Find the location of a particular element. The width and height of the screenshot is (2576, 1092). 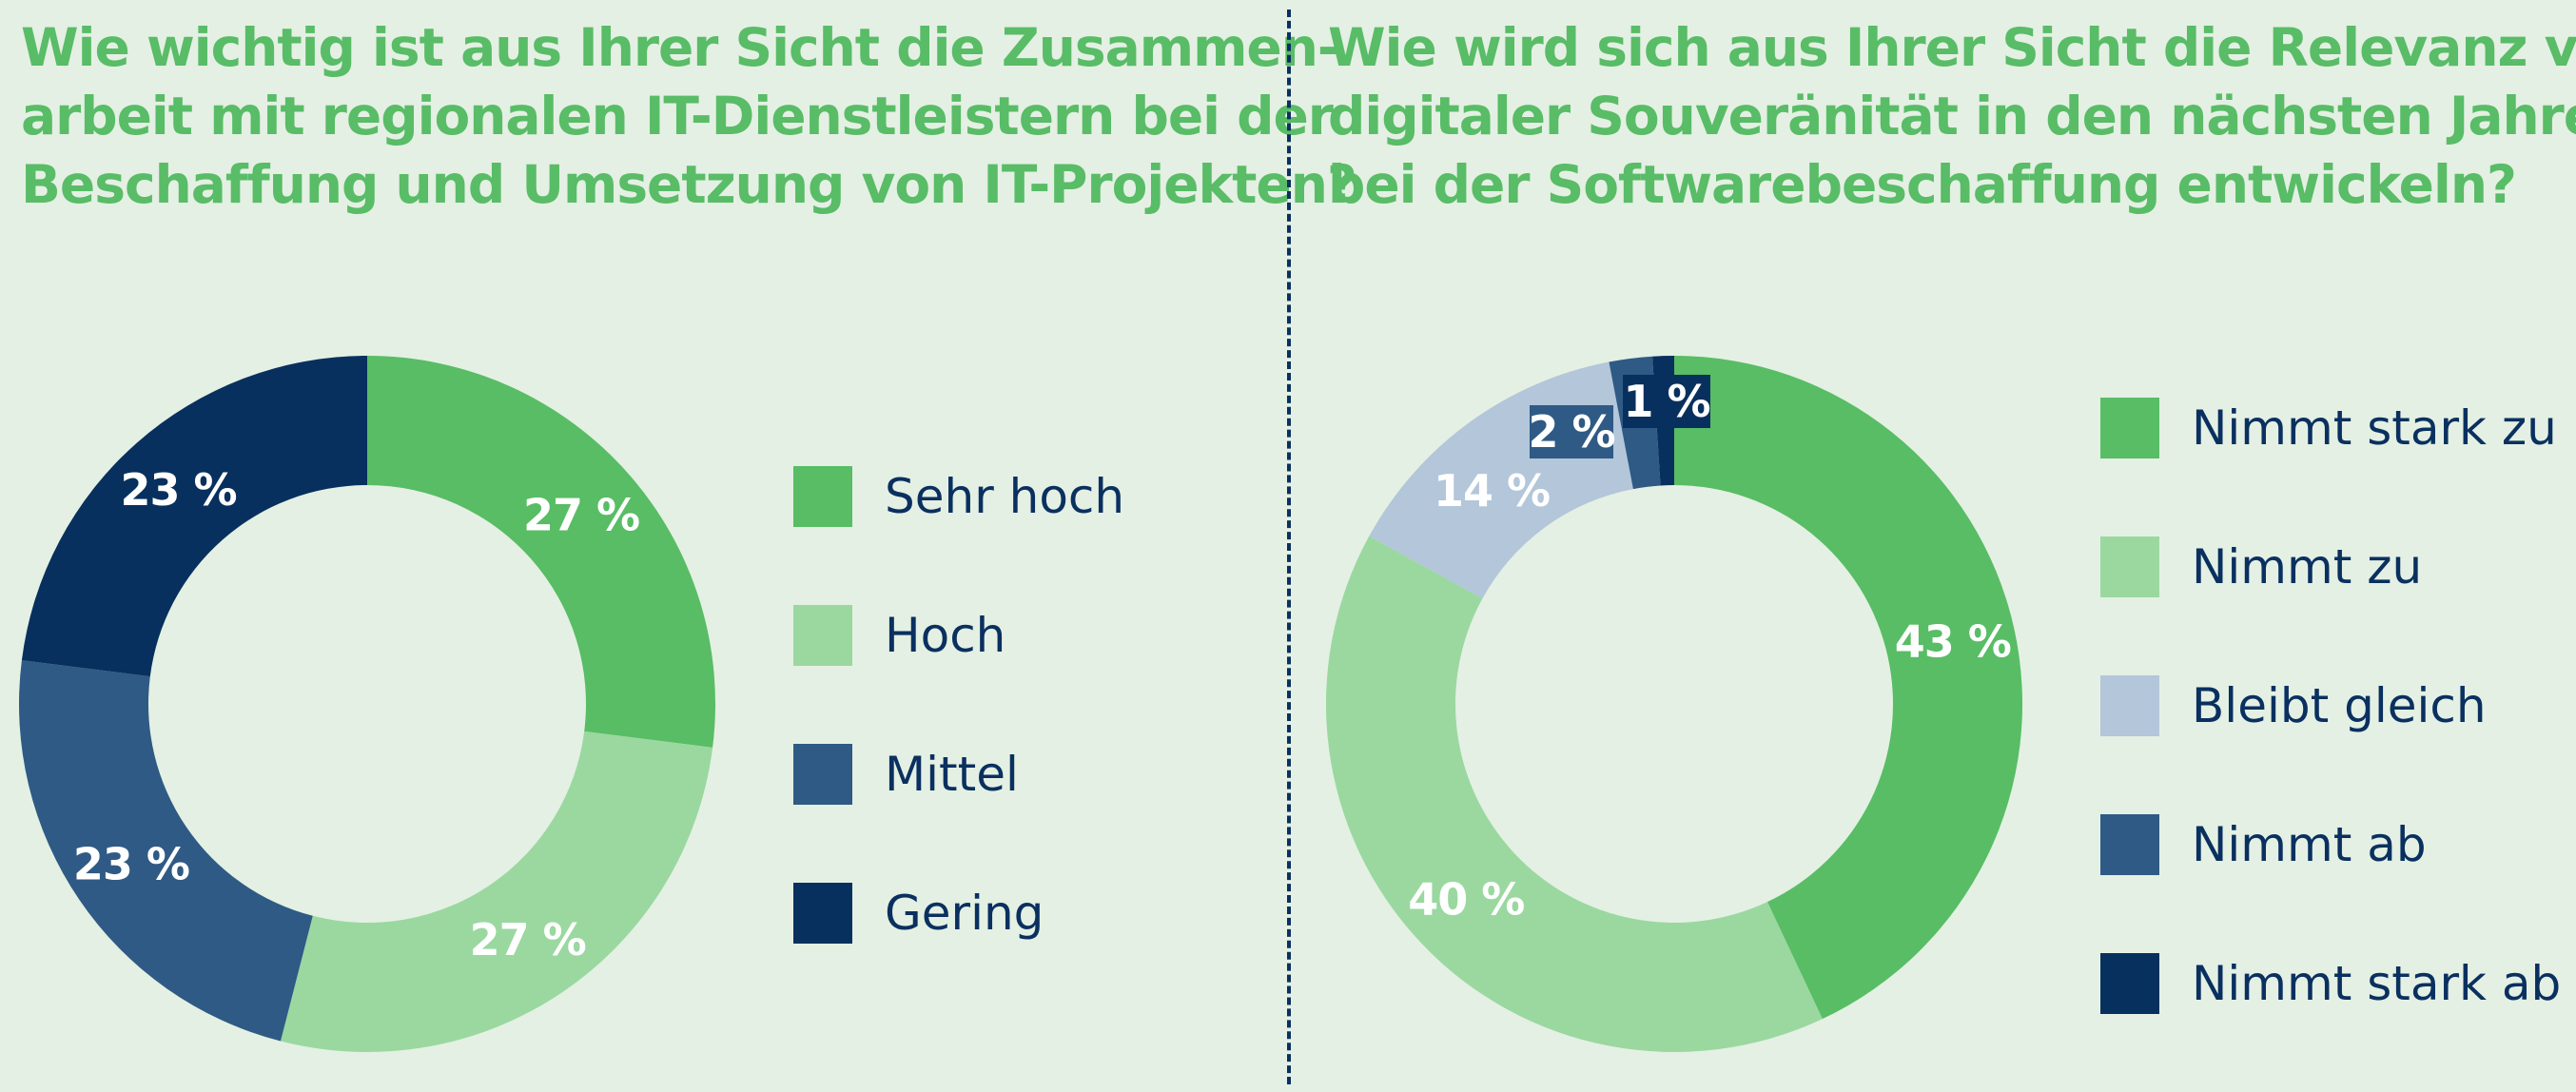

legend-label: Nimmt stark ab is located at coordinates (2377, 983).